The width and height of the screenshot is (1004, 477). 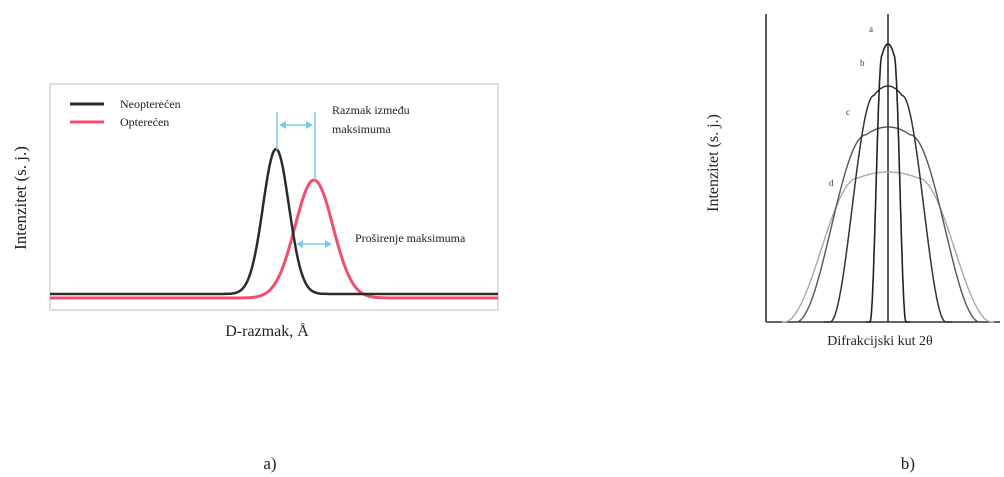 I want to click on panel-a-y-axis-label: Intenzitet (s. j.), so click(x=20, y=198).